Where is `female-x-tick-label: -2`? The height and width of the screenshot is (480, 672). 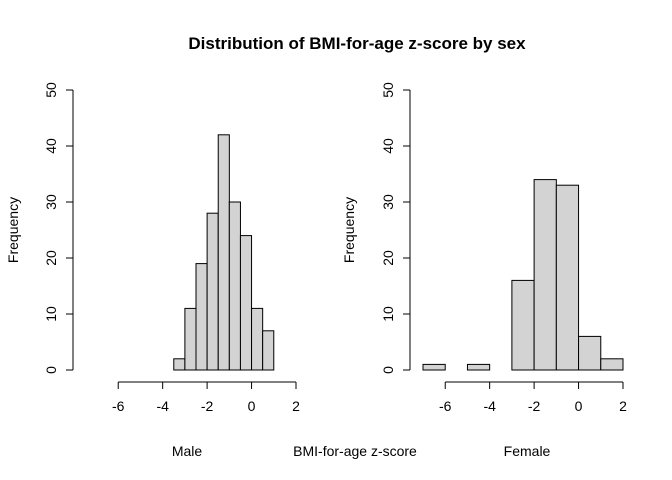
female-x-tick-label: -2 is located at coordinates (534, 406).